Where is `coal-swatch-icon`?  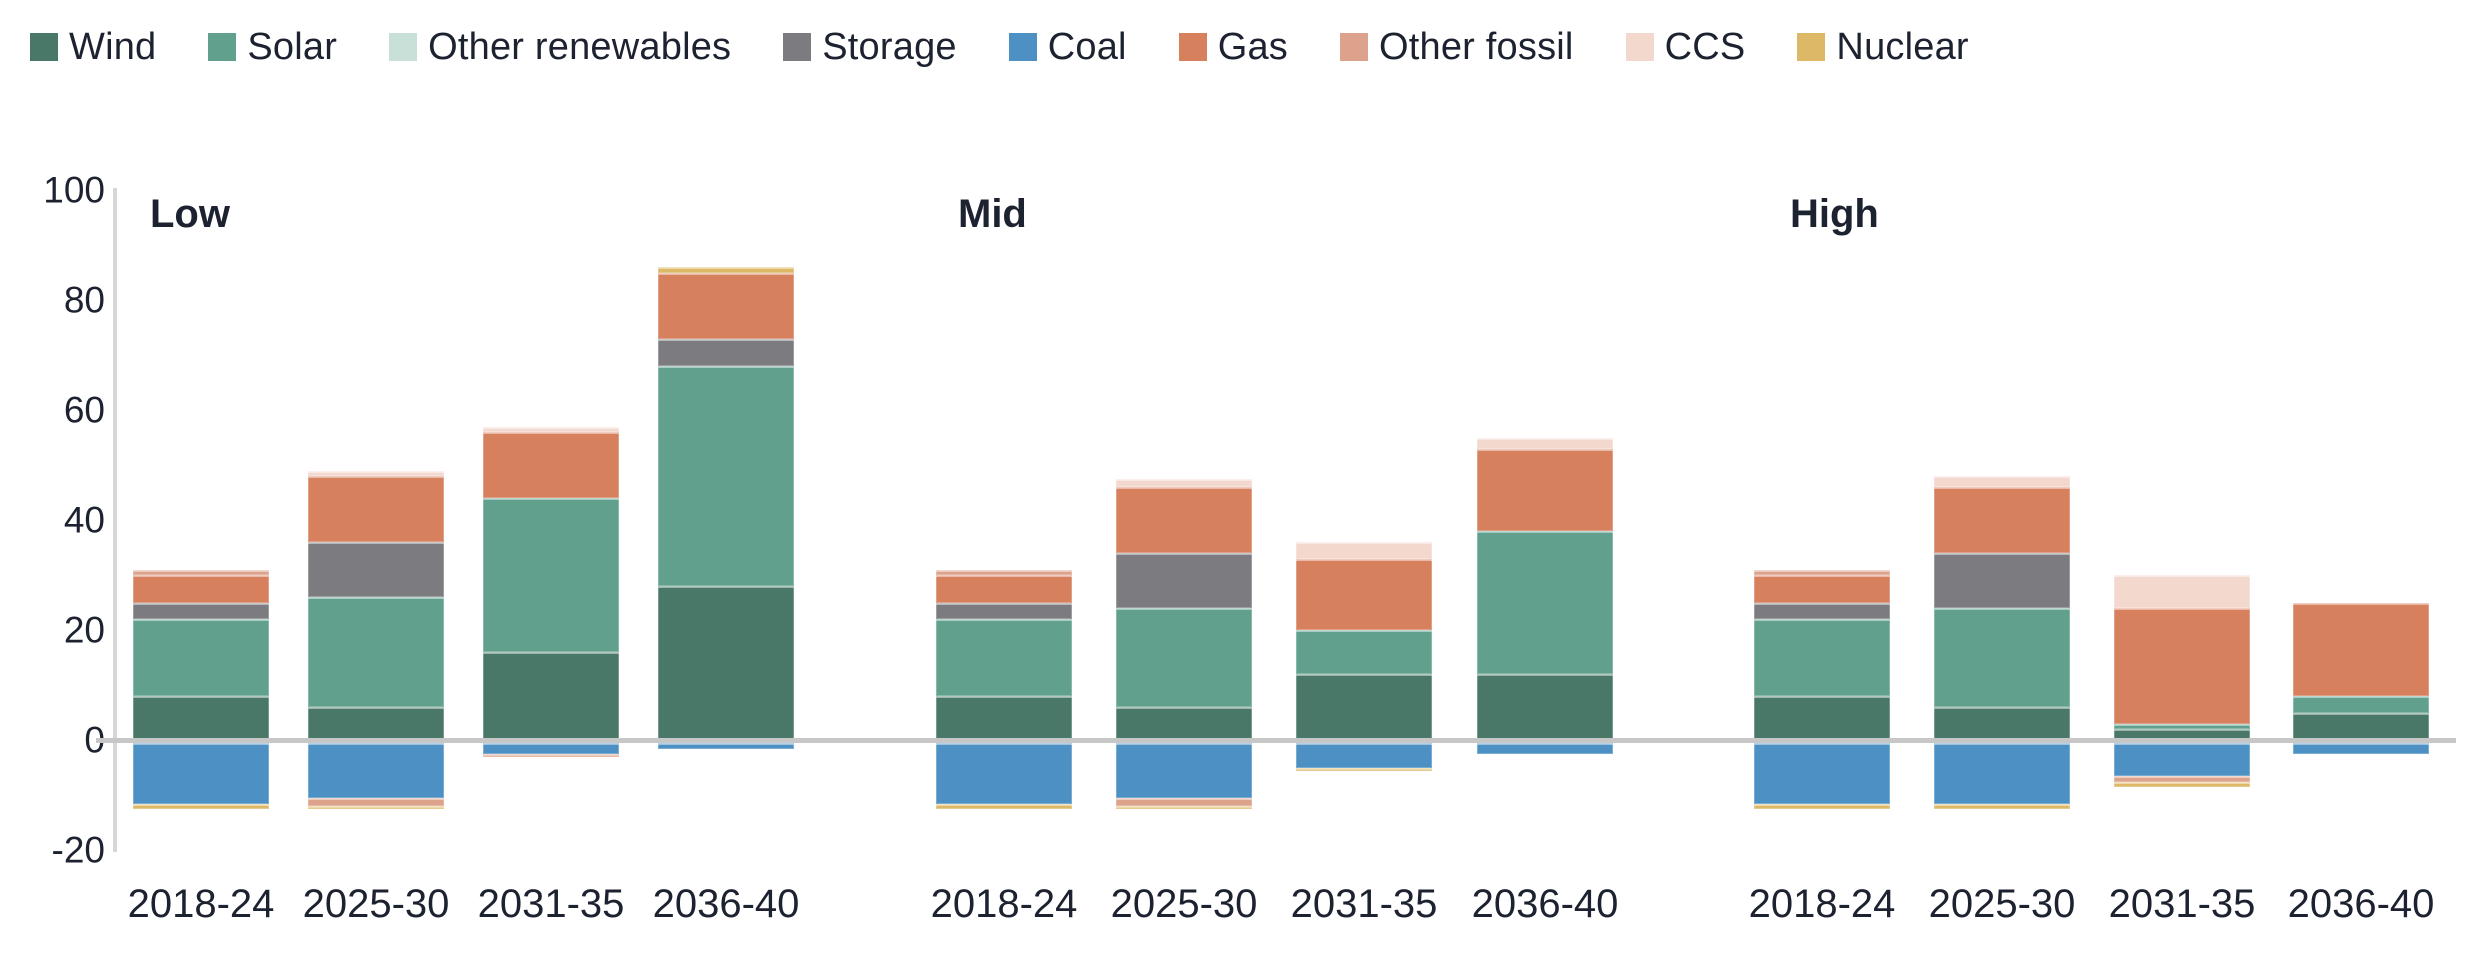 coal-swatch-icon is located at coordinates (1022, 47).